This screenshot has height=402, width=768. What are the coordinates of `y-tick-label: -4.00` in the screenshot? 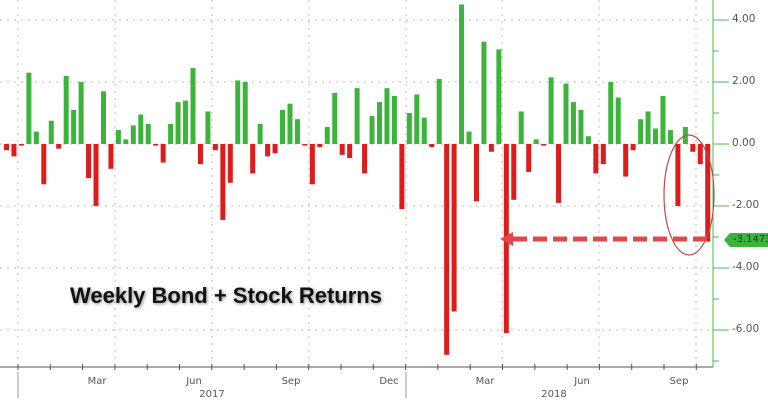 It's located at (746, 267).